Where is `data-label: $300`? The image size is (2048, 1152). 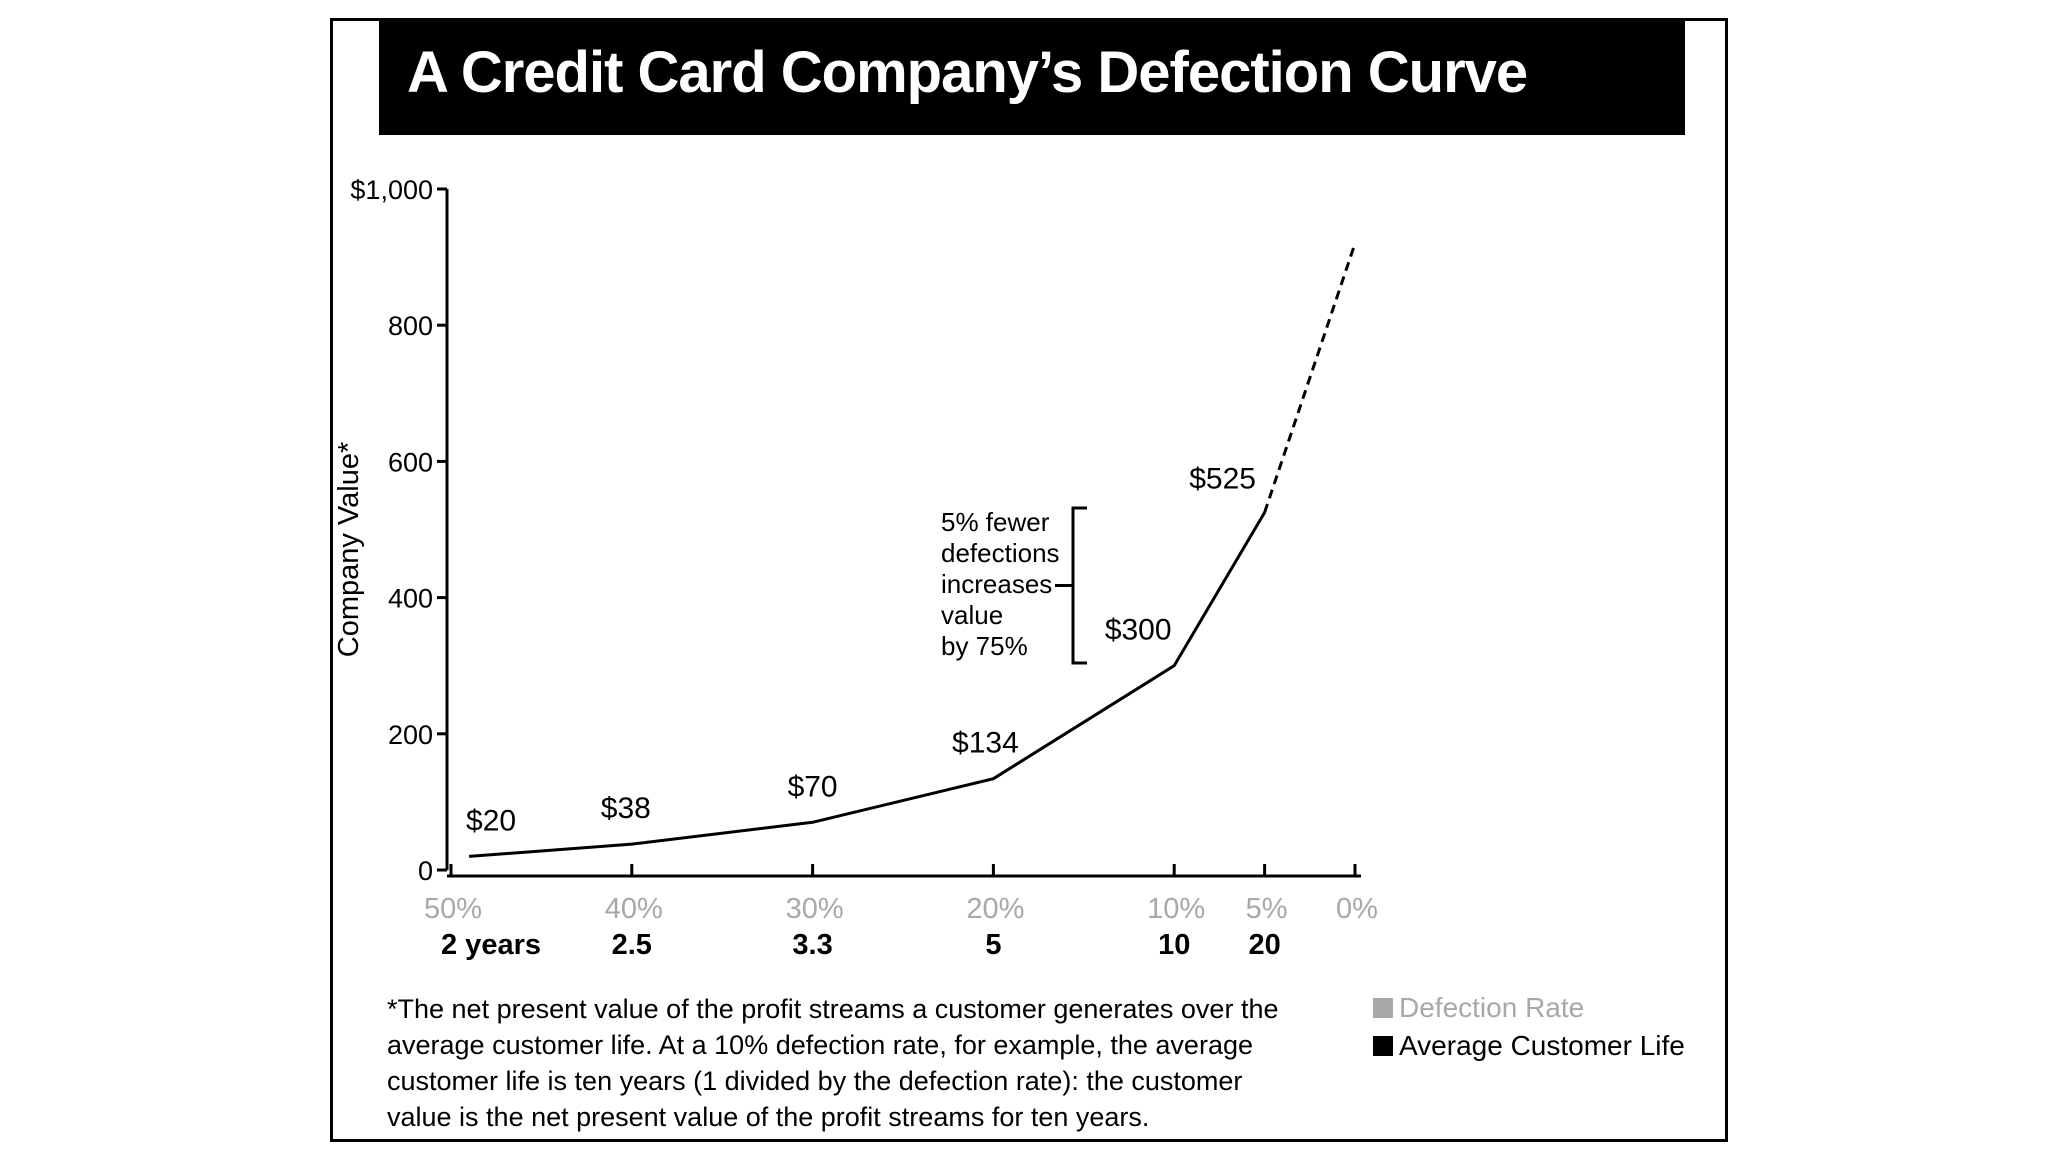
data-label: $300 is located at coordinates (1138, 630).